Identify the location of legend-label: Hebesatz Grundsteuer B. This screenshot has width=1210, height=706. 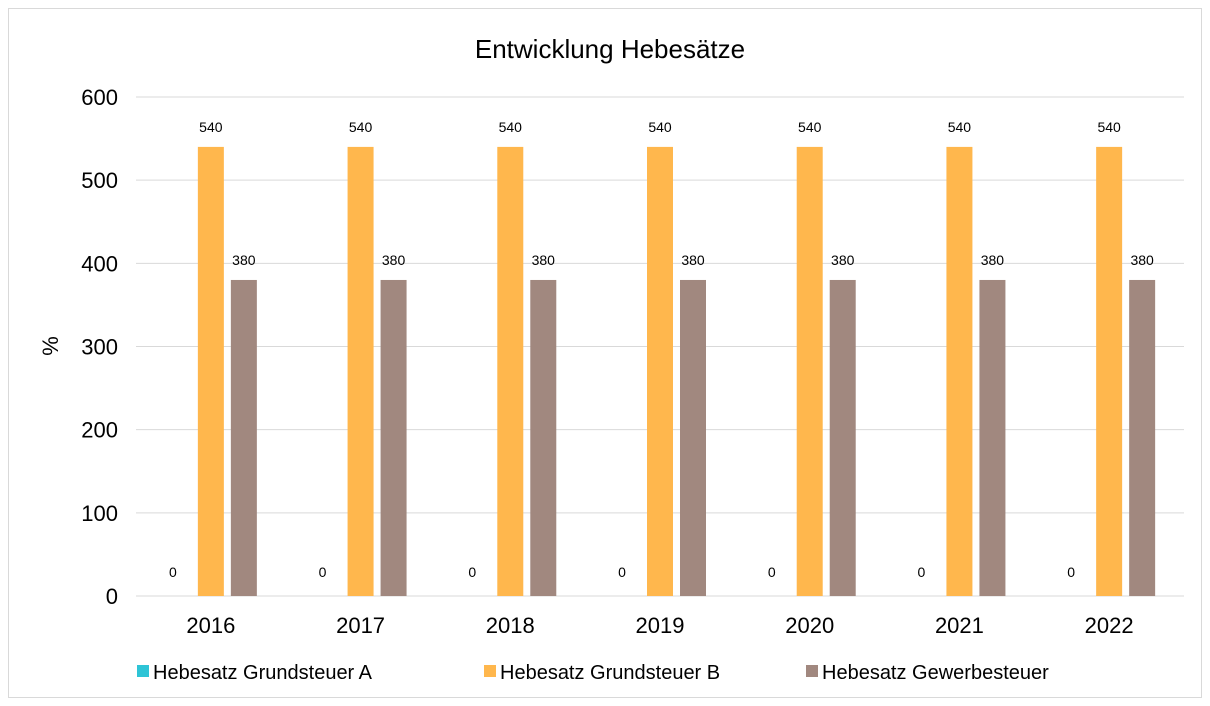
(610, 673).